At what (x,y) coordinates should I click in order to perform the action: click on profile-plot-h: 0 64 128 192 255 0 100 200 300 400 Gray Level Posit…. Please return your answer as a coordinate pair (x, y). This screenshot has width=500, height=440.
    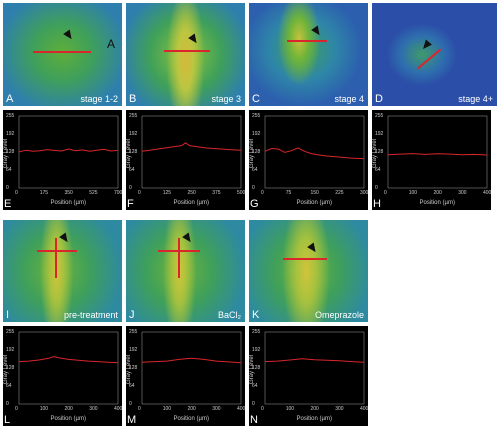
    Looking at the image, I should click on (431, 160).